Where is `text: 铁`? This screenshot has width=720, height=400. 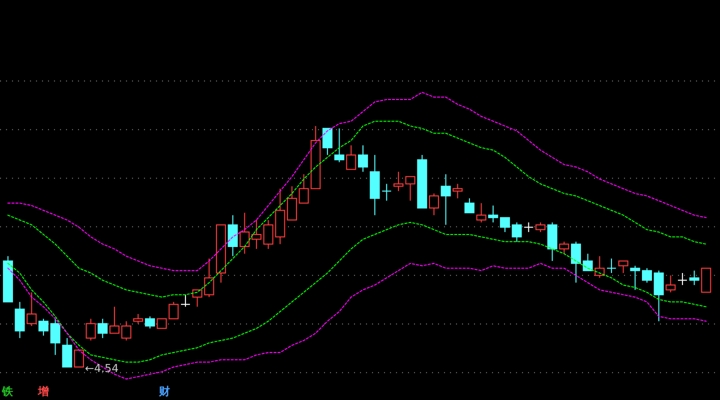 text: 铁 is located at coordinates (7, 391).